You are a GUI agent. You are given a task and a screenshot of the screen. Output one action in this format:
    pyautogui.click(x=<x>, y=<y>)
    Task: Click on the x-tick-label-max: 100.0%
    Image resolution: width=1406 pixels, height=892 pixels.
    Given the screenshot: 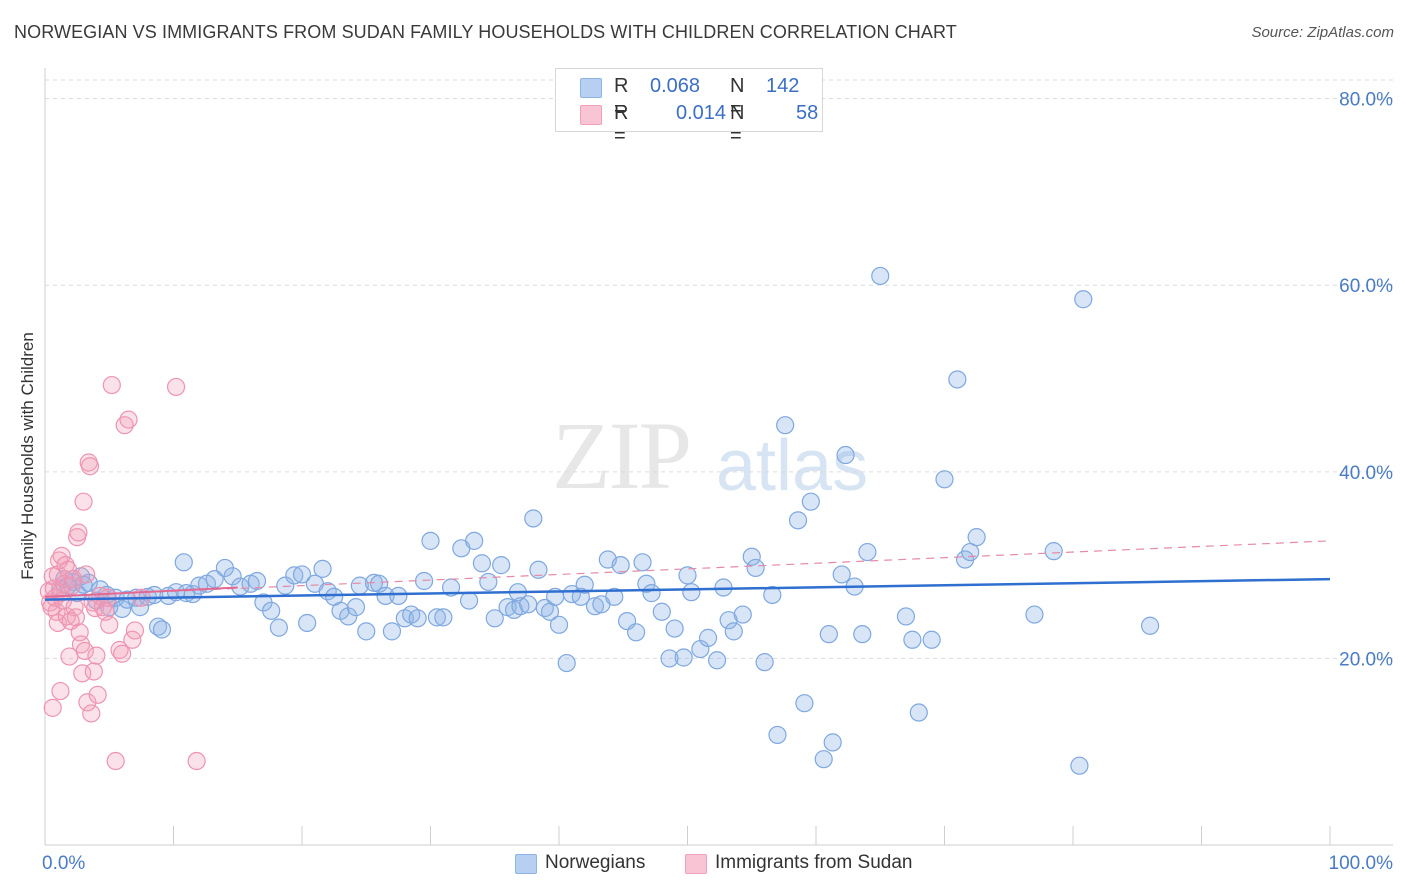 What is the action you would take?
    pyautogui.click(x=1361, y=863)
    